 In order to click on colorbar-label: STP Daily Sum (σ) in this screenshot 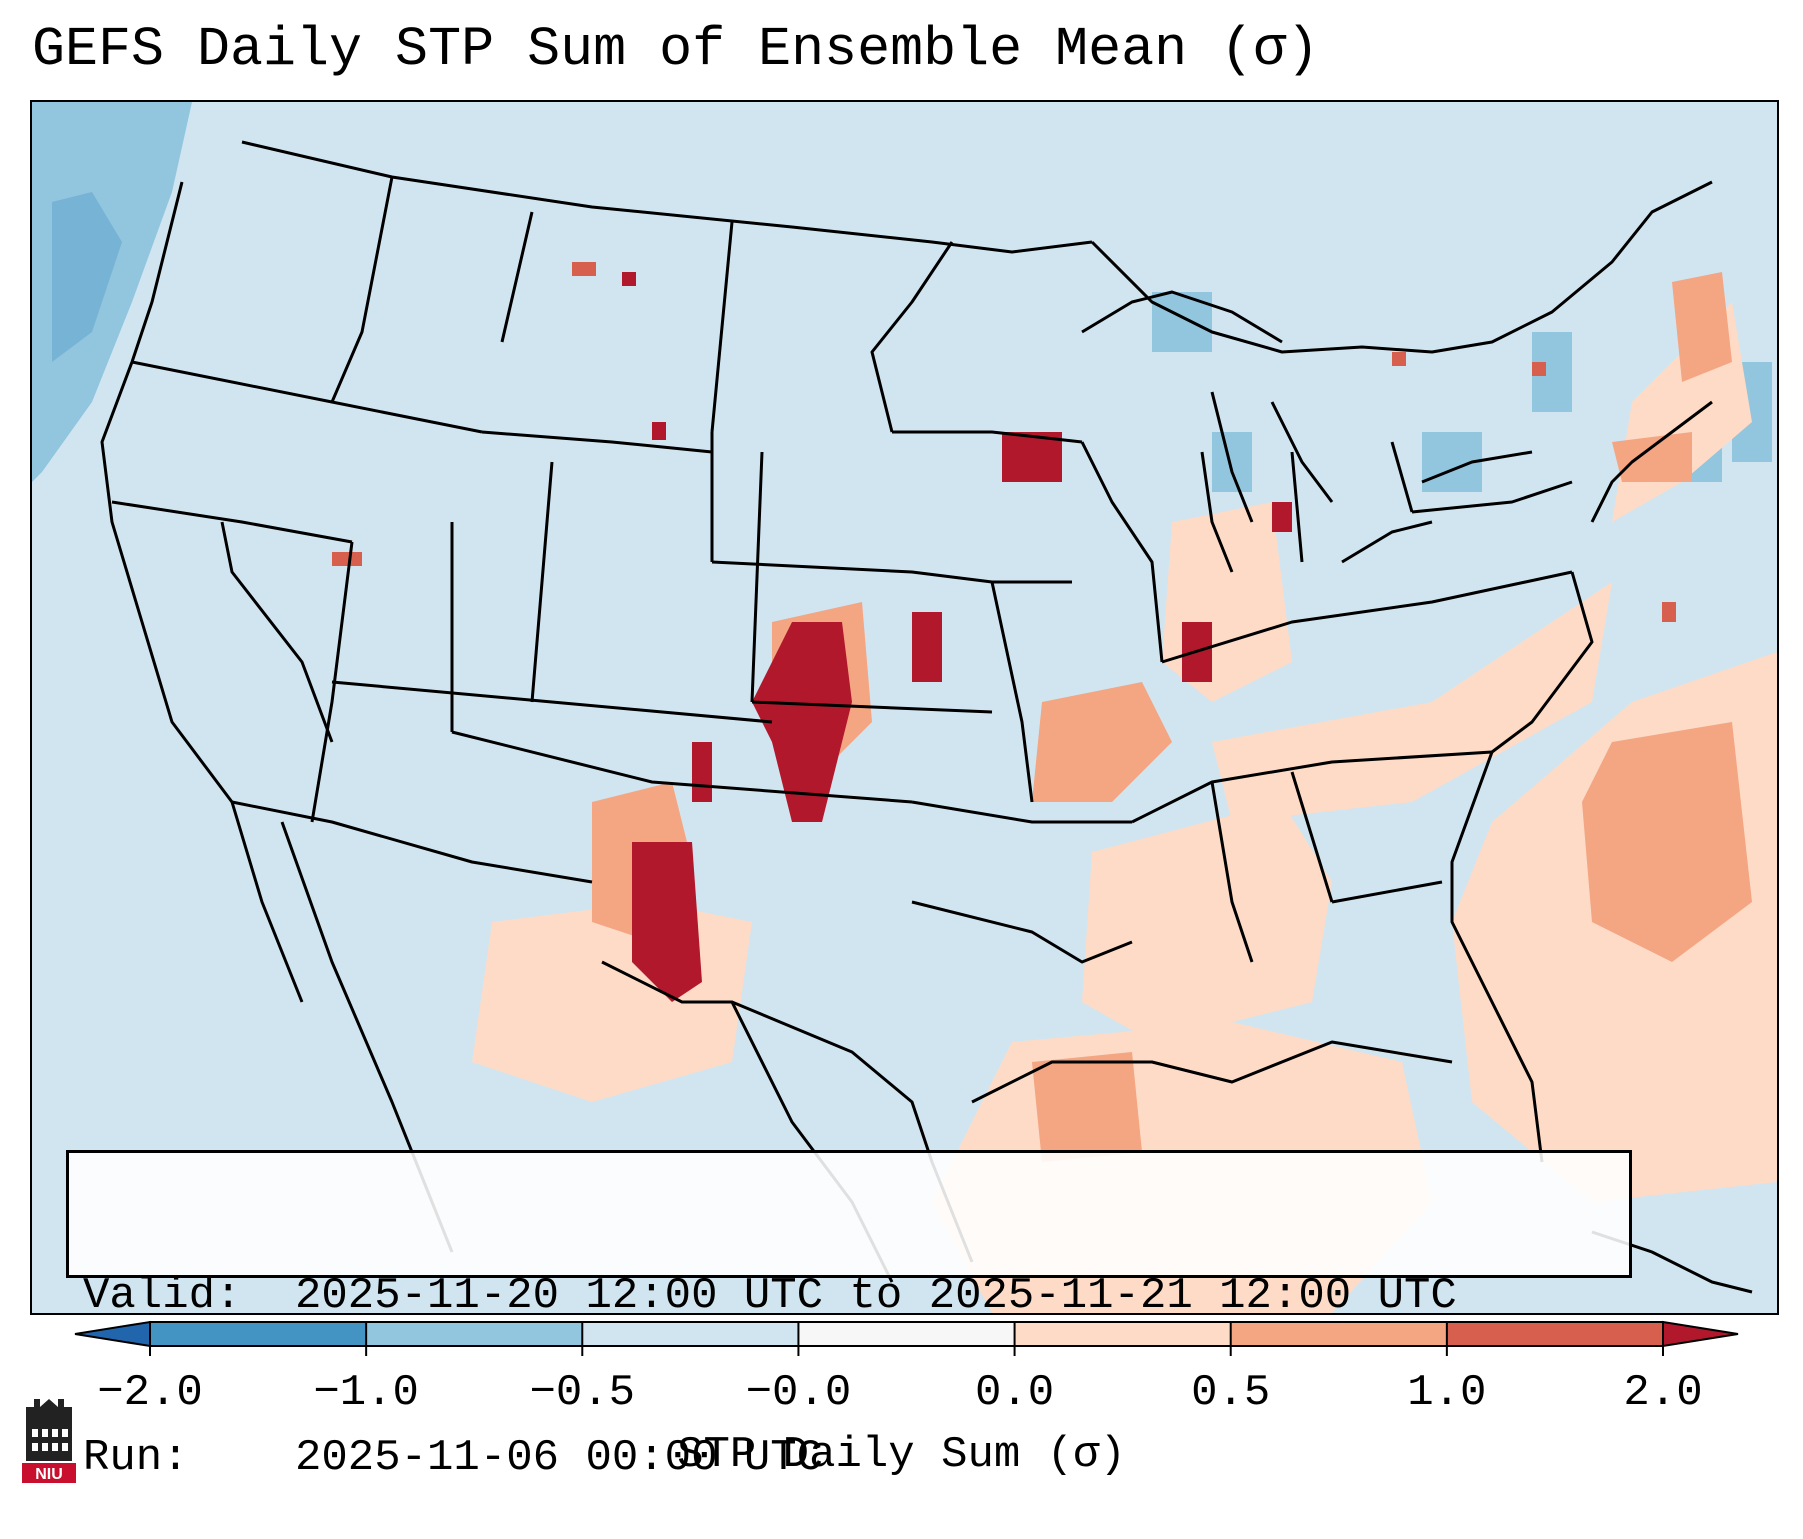, I will do `click(901, 1455)`.